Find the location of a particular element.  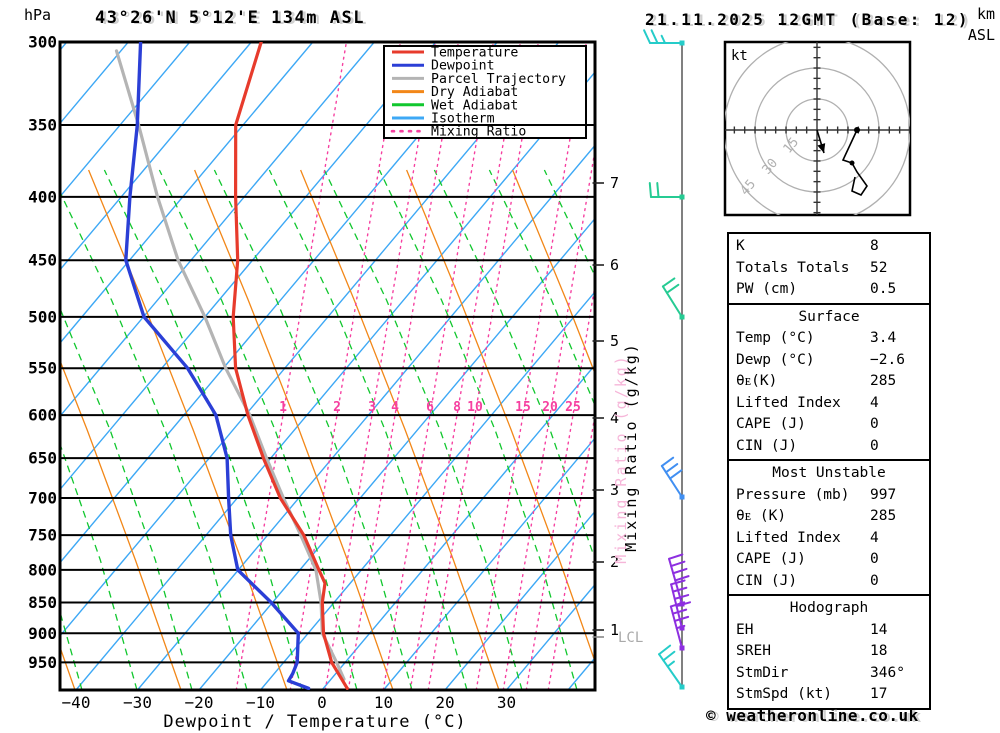

temperature-tick-label: 30 is located at coordinates (506, 702).